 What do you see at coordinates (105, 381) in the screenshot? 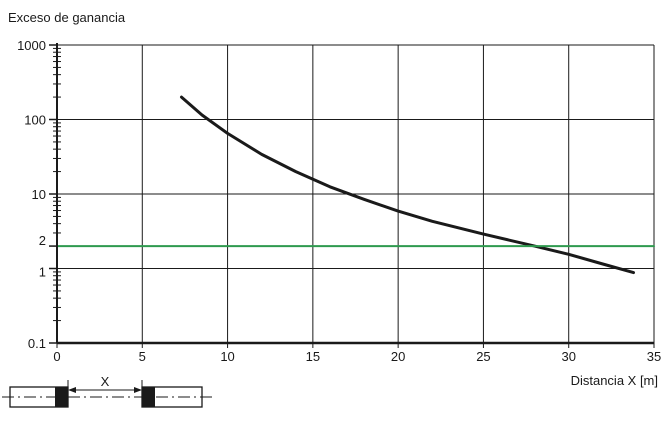
I see `distance-label: X` at bounding box center [105, 381].